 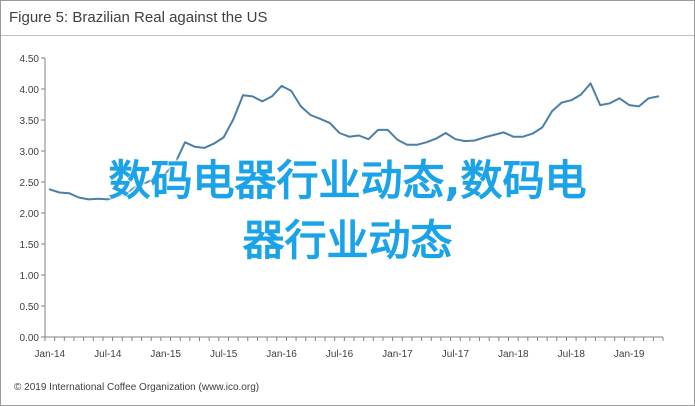 I want to click on y-tick-label: 1.00, so click(x=30, y=276).